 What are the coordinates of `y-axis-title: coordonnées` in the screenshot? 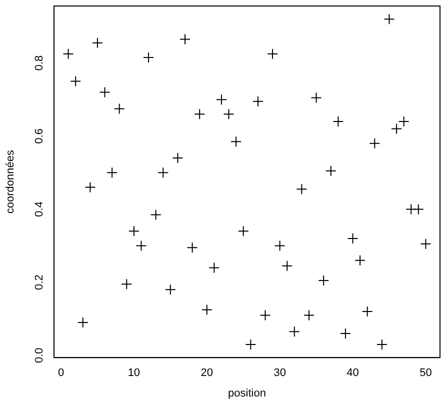 It's located at (10, 182).